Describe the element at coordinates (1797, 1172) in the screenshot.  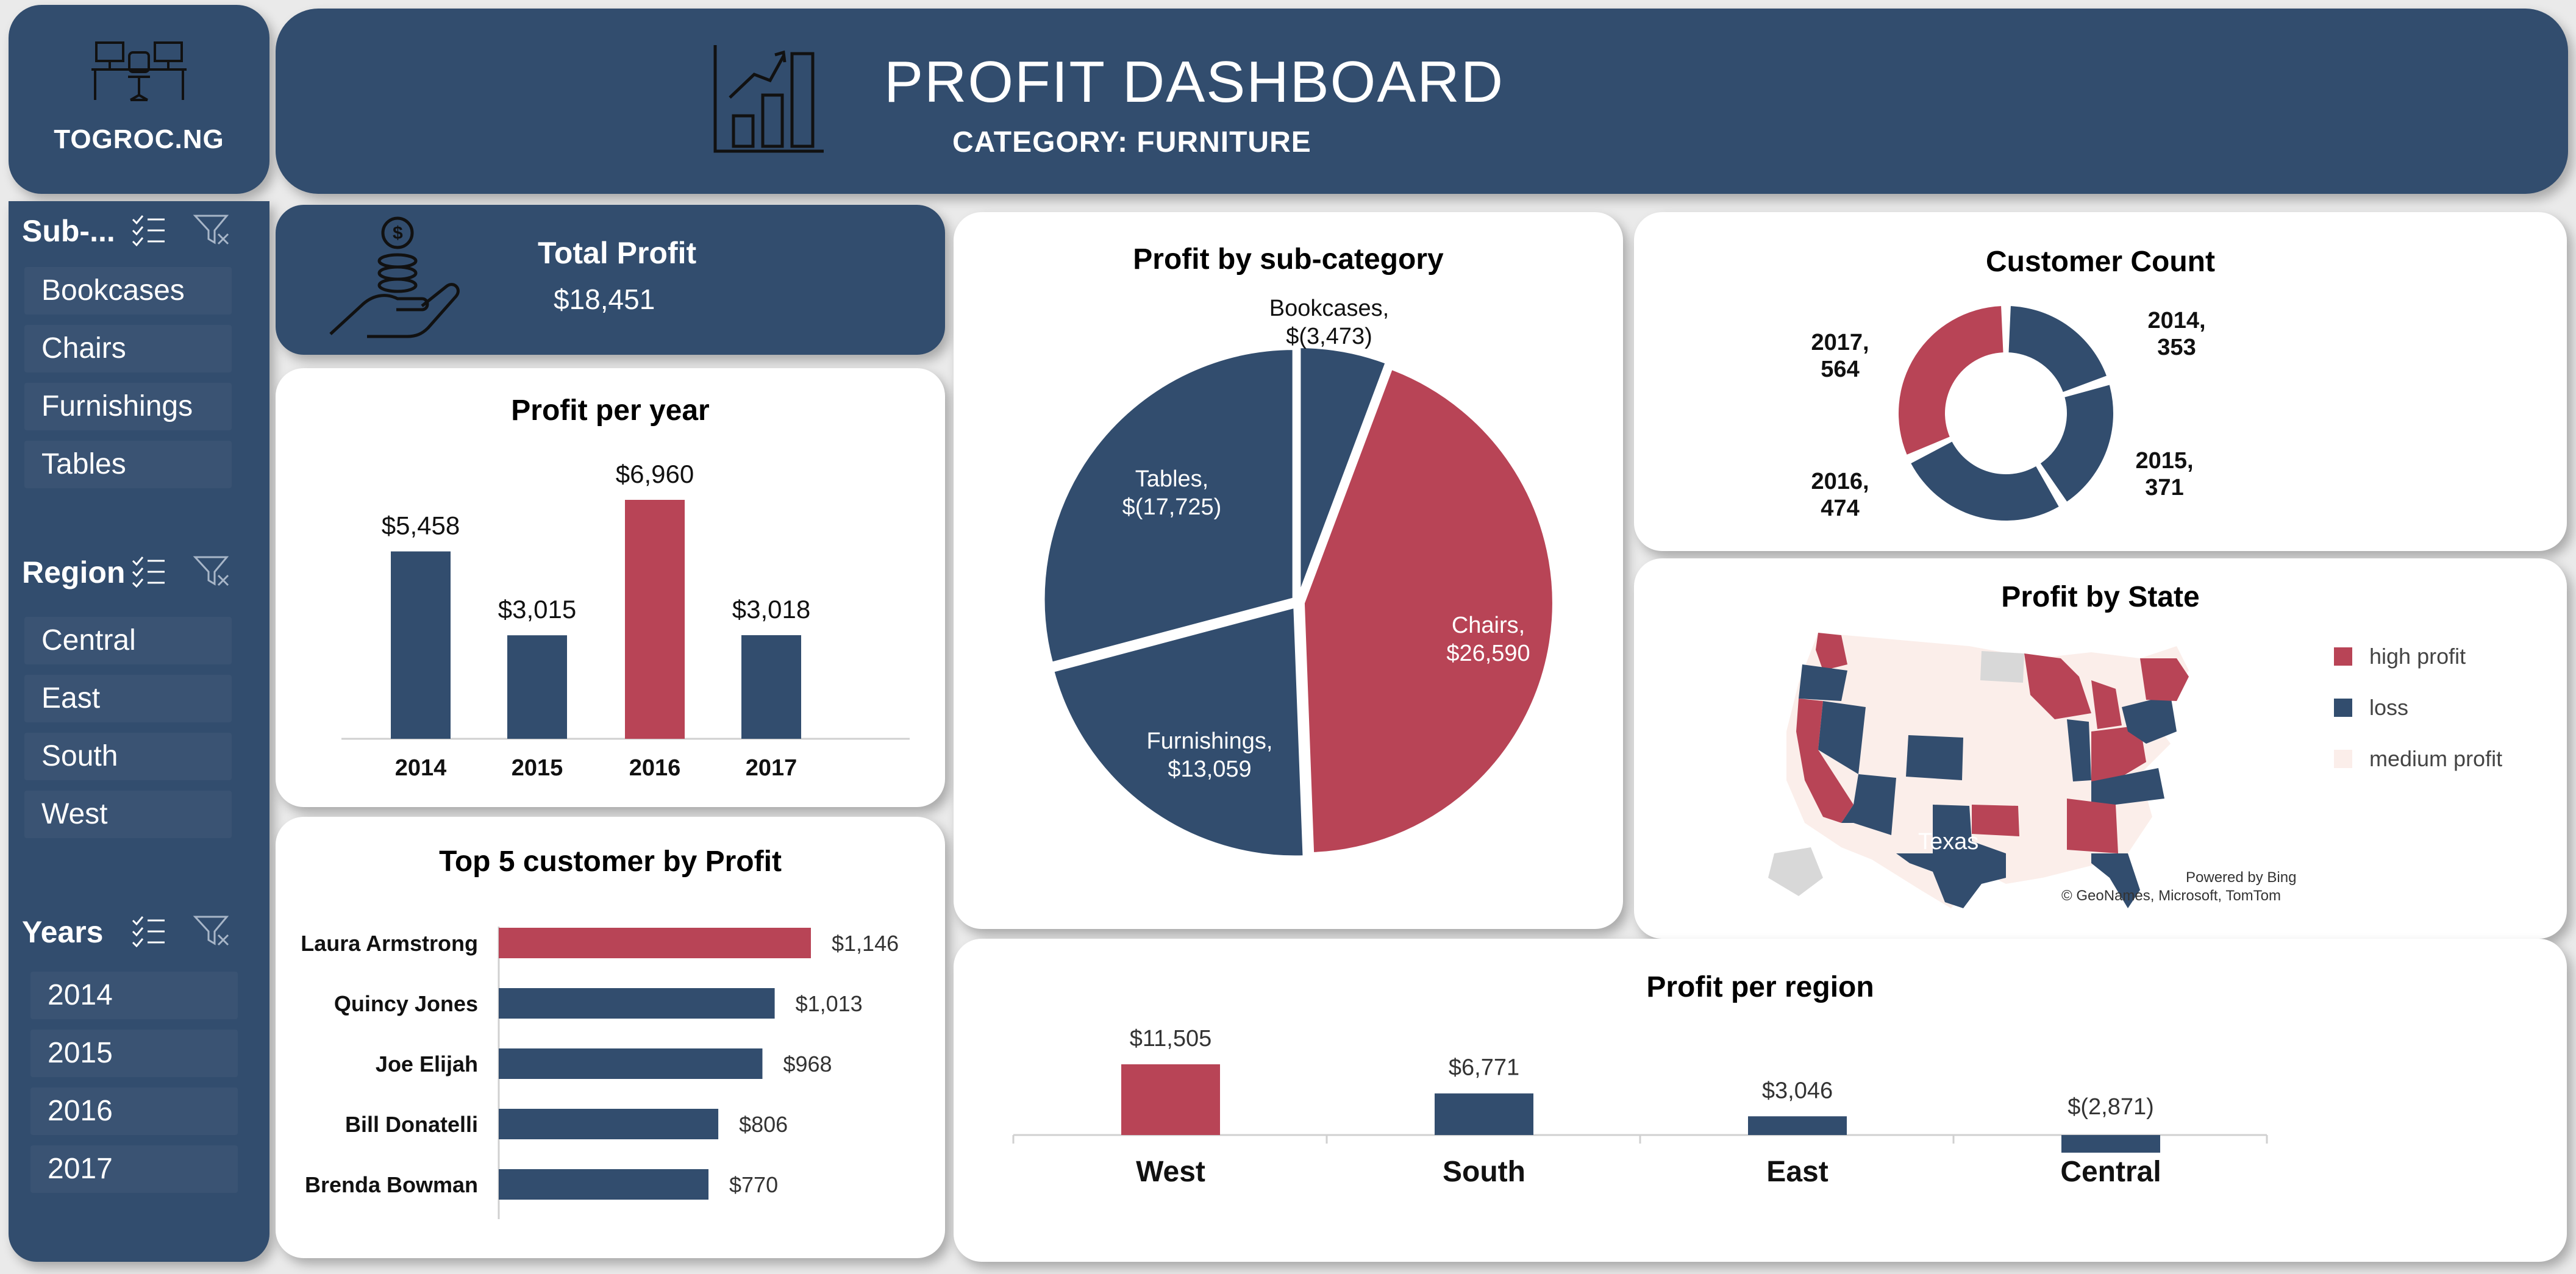
I see `x-tick-label: East` at that location.